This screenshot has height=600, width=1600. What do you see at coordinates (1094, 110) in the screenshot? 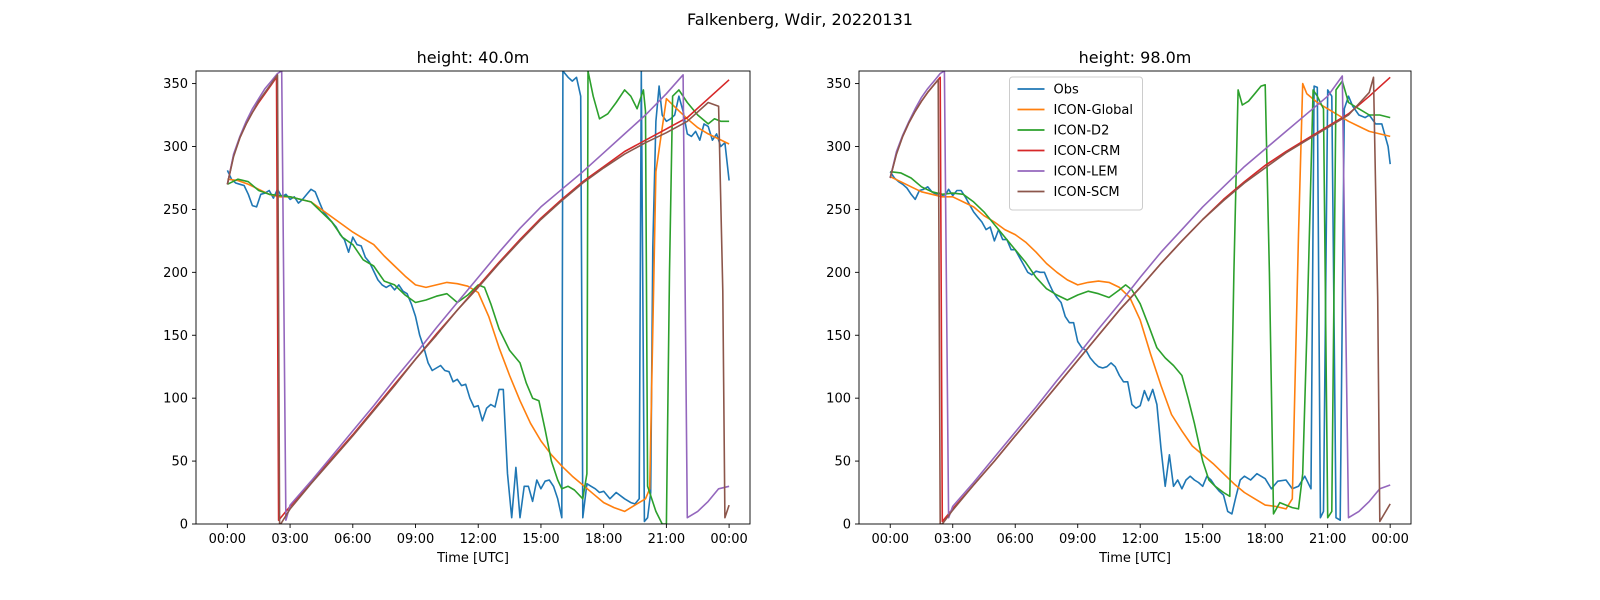
I see `legend-label-icon-global: ICON-Global` at bounding box center [1094, 110].